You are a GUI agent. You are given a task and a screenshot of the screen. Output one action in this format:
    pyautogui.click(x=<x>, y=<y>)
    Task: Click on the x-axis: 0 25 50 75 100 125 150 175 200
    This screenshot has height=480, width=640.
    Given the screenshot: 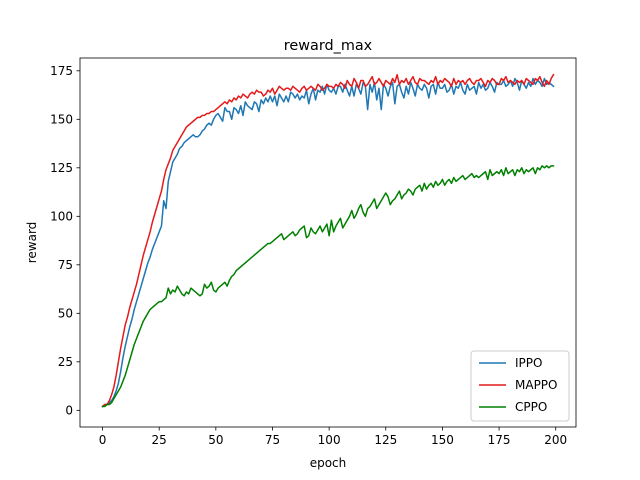 What is the action you would take?
    pyautogui.click(x=333, y=437)
    